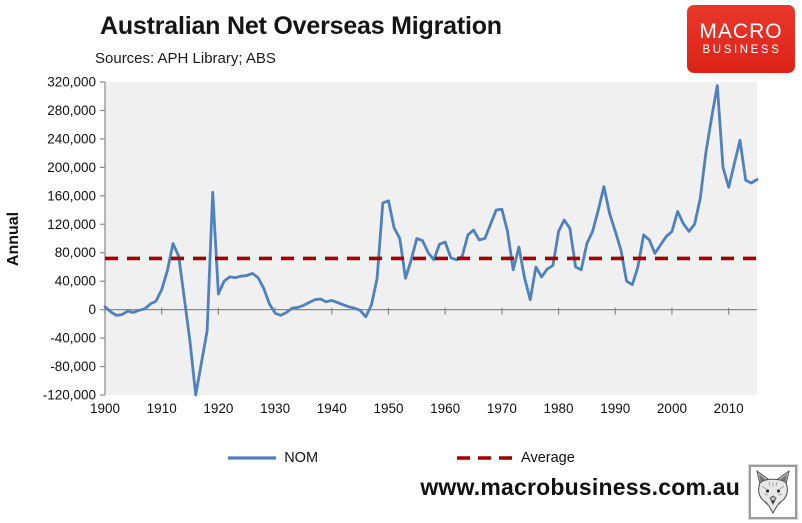 The image size is (802, 523). What do you see at coordinates (275, 408) in the screenshot?
I see `x-tick-label: 1930` at bounding box center [275, 408].